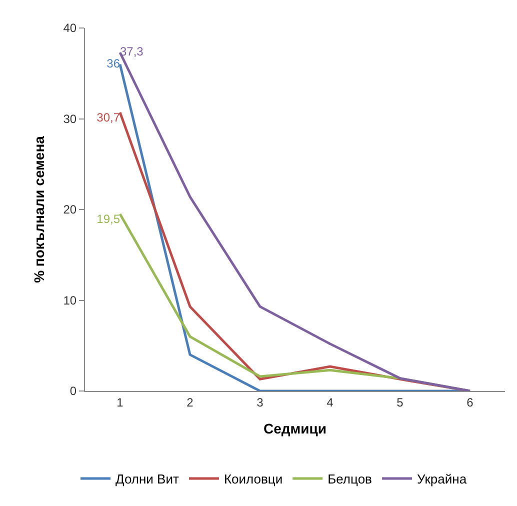 The height and width of the screenshot is (506, 517). I want to click on y-tick-label: 0, so click(73, 391).